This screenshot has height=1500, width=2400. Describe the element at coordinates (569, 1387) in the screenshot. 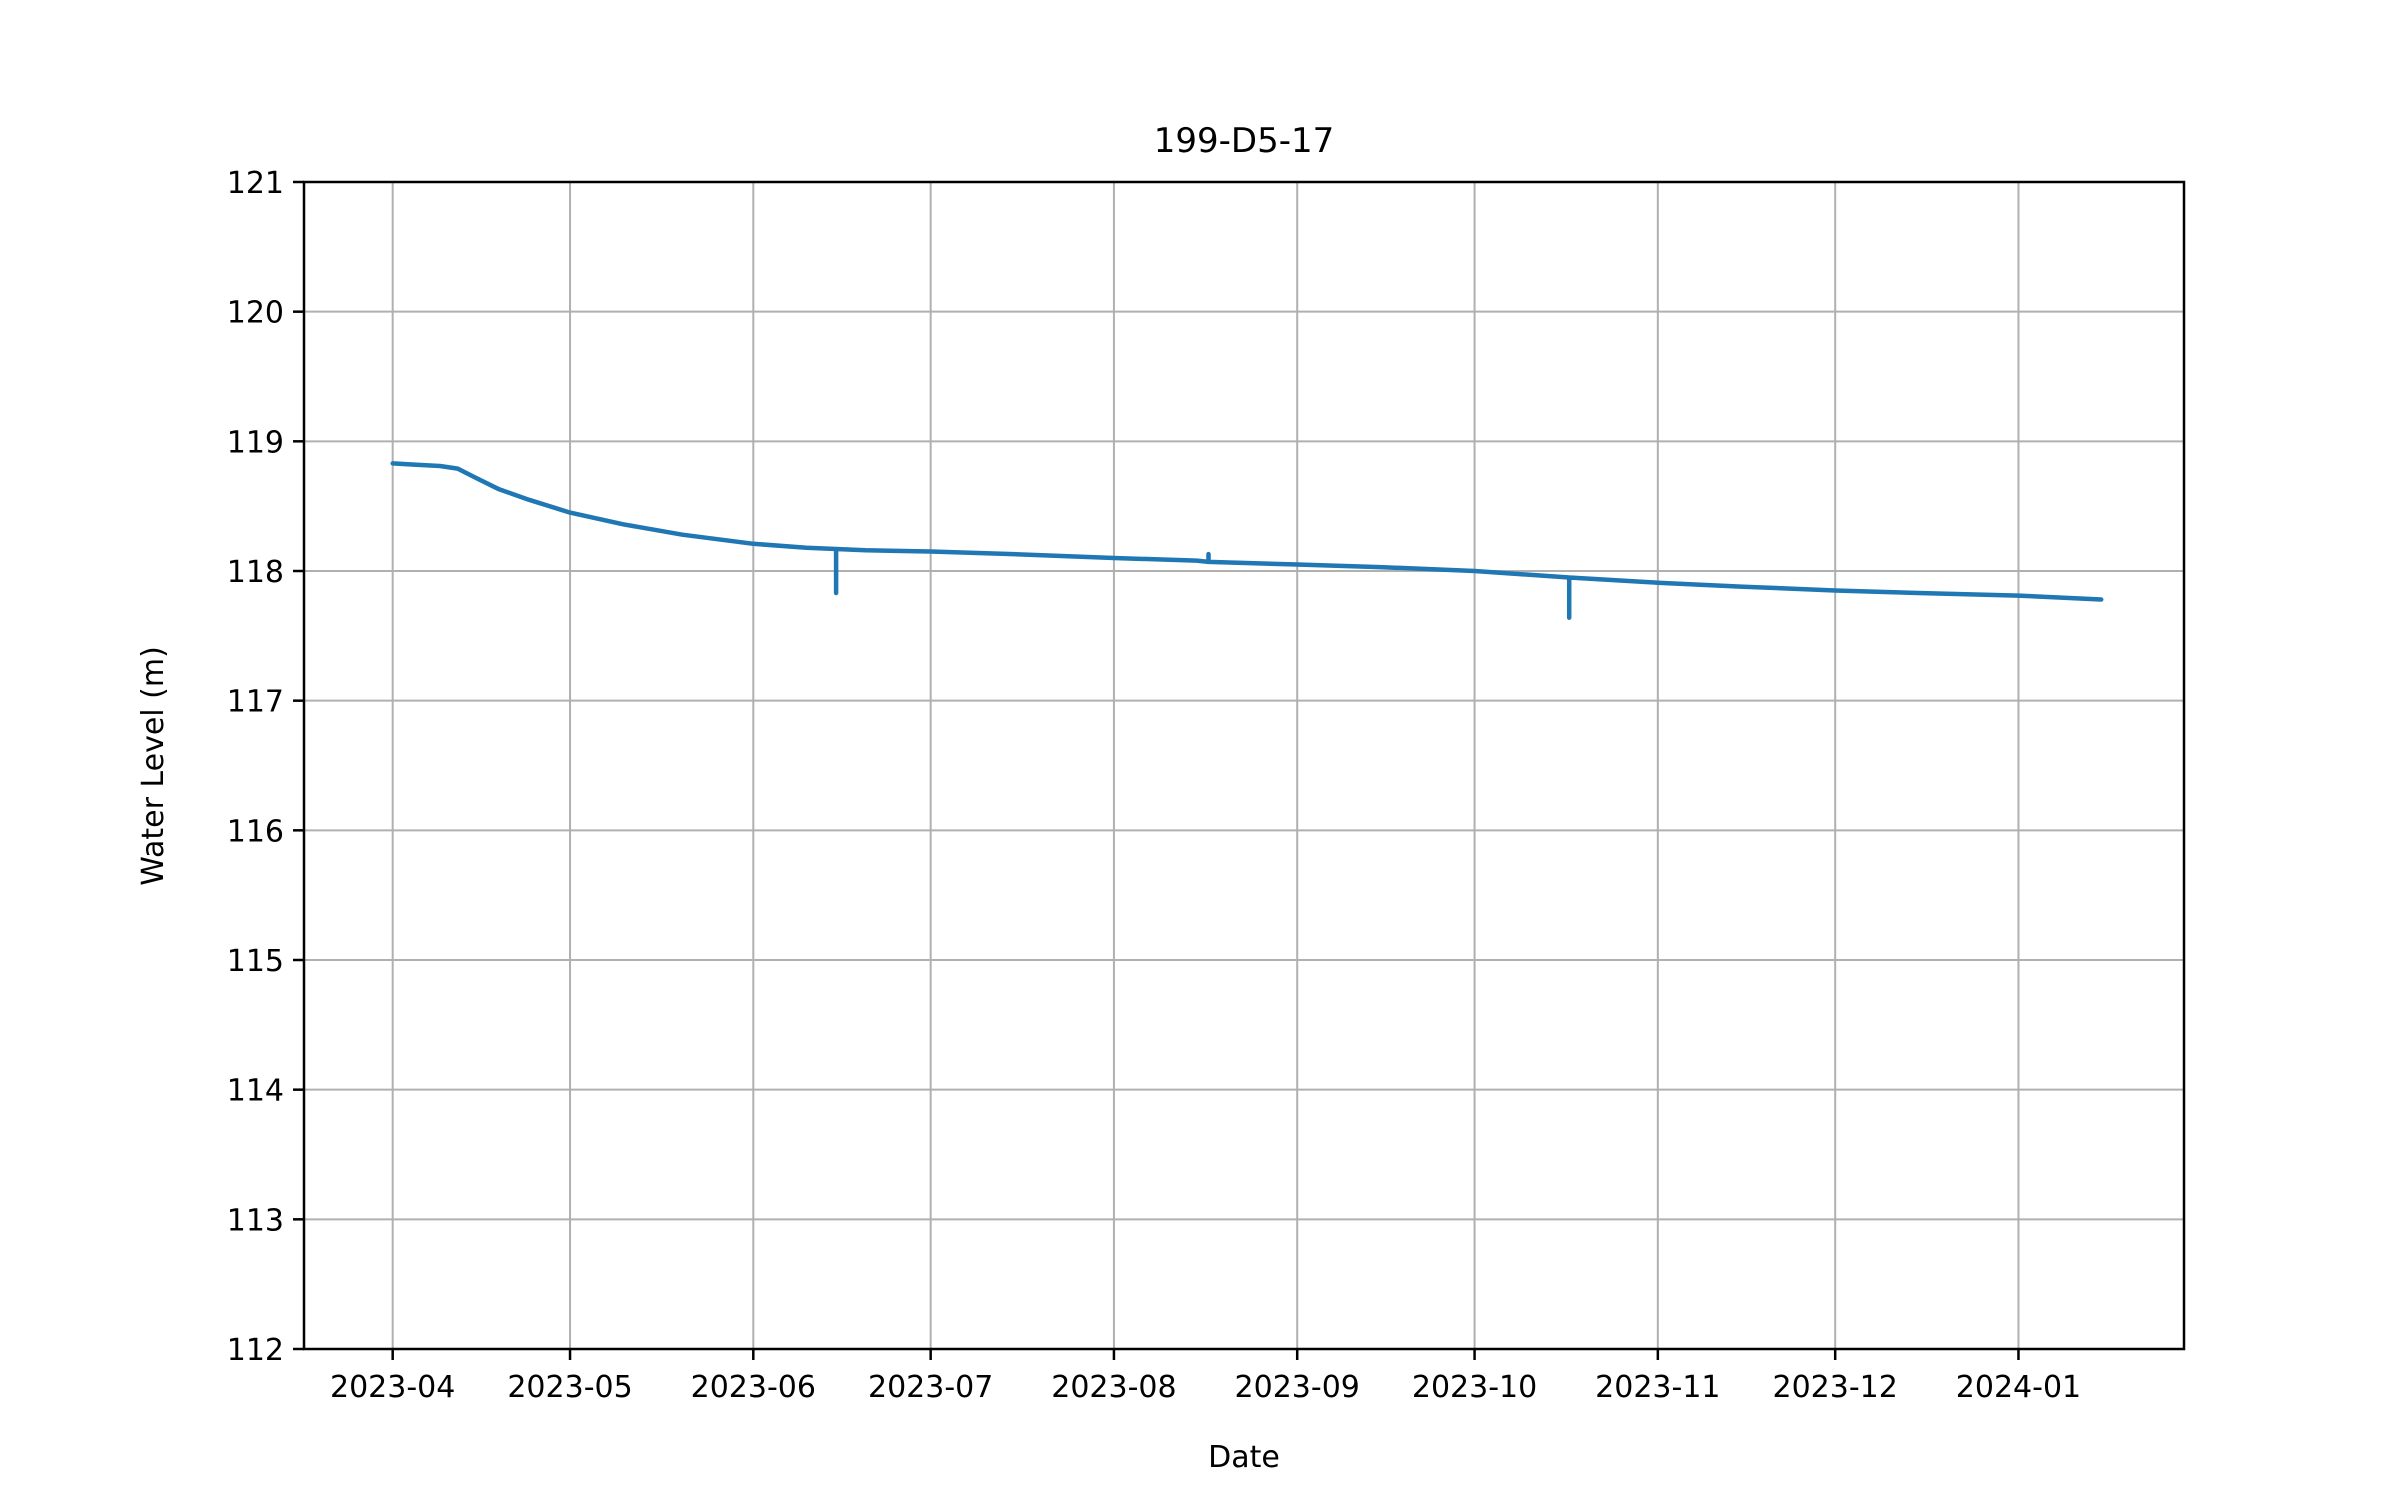

I see `x-tick-label: 2023-05` at that location.